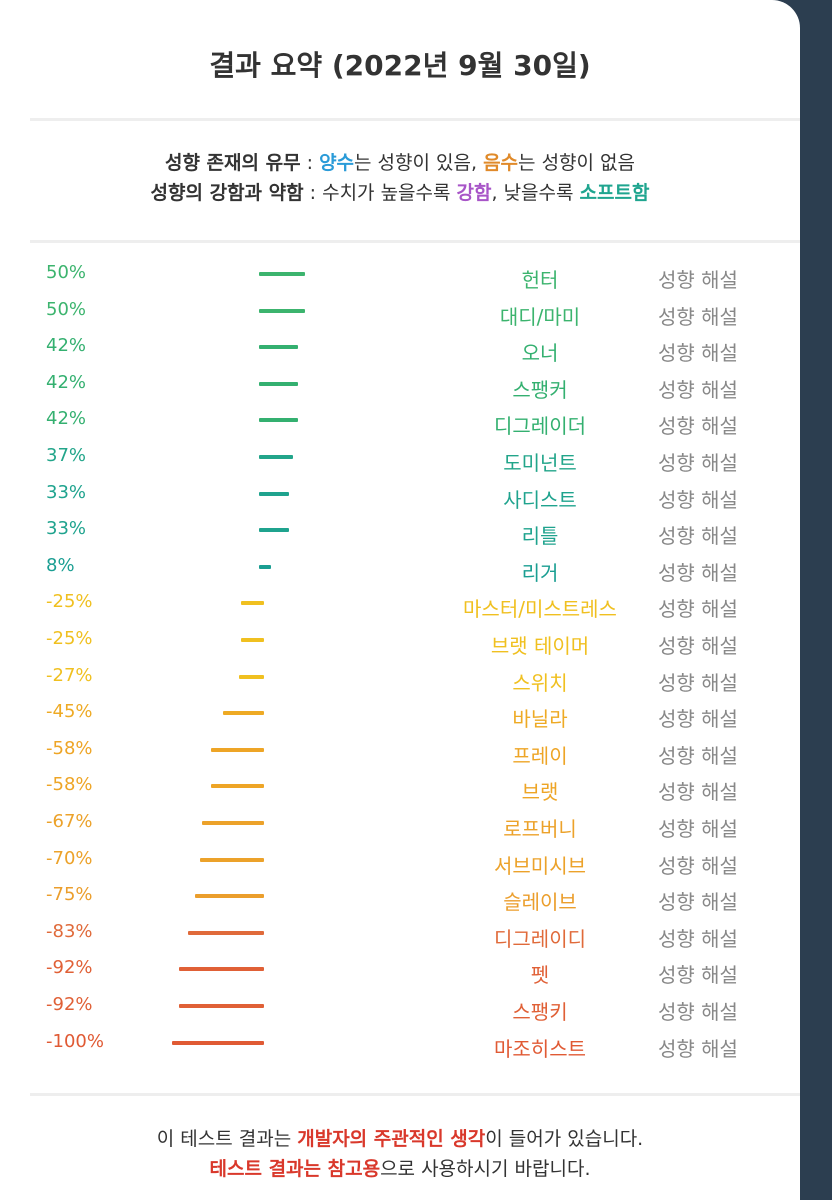  I want to click on trait-name: 헌터, so click(540, 280).